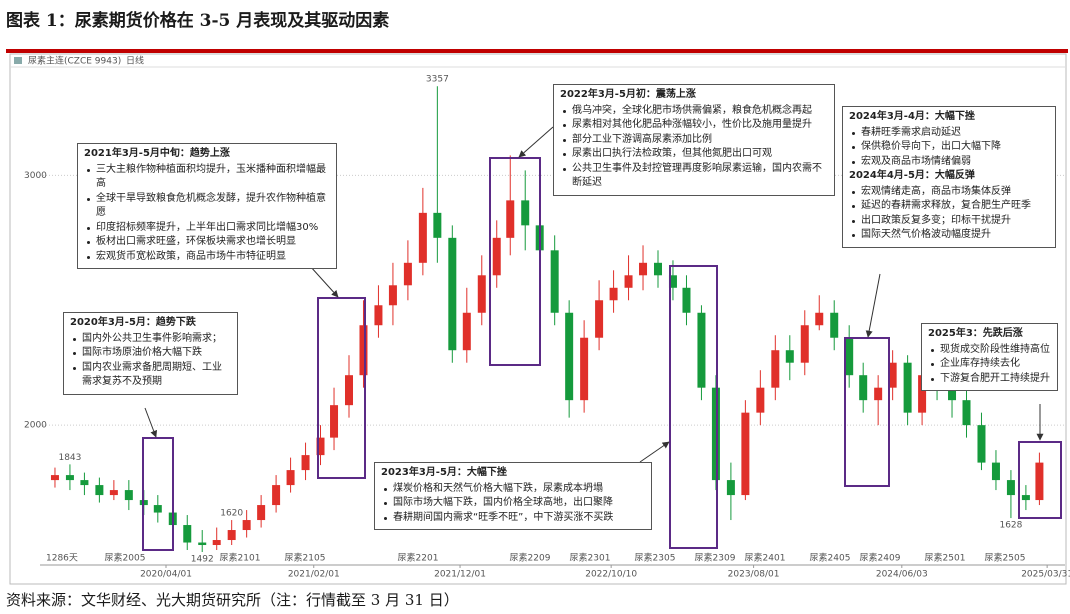 Image resolution: width=1070 pixels, height=614 pixels. I want to click on contract-label: 尿素2501, so click(945, 558).